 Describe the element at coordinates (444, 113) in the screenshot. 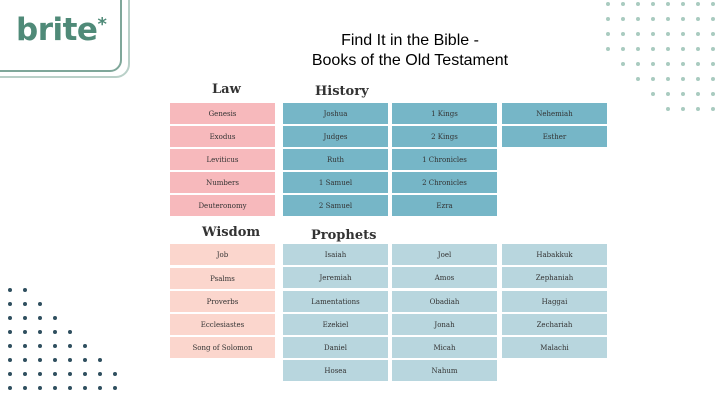

I see `book-1-kings: 1 Kings` at that location.